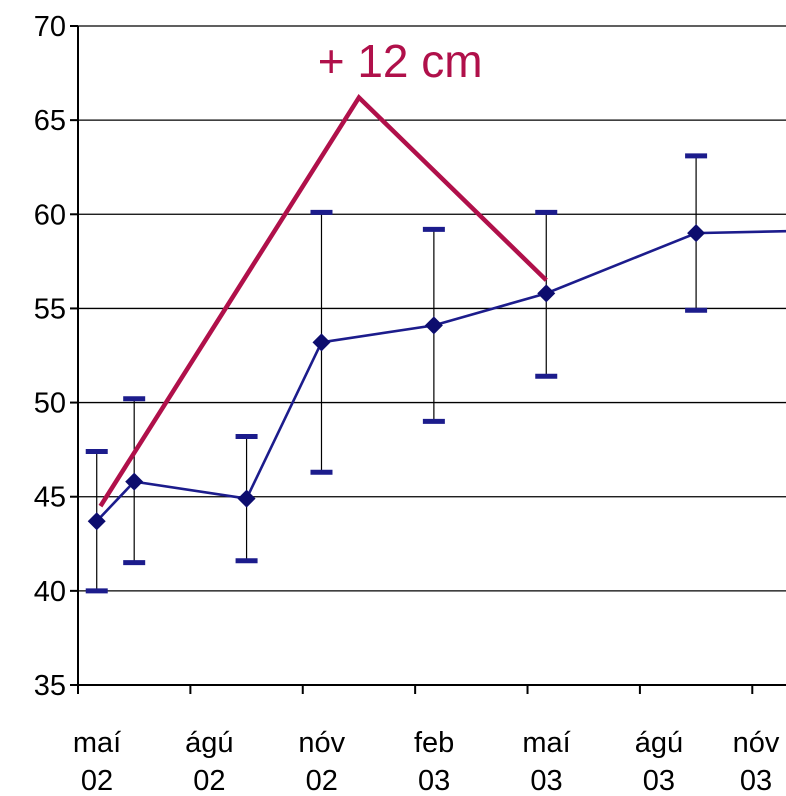 The image size is (786, 796). What do you see at coordinates (50, 309) in the screenshot?
I see `y-tick-label: 55` at bounding box center [50, 309].